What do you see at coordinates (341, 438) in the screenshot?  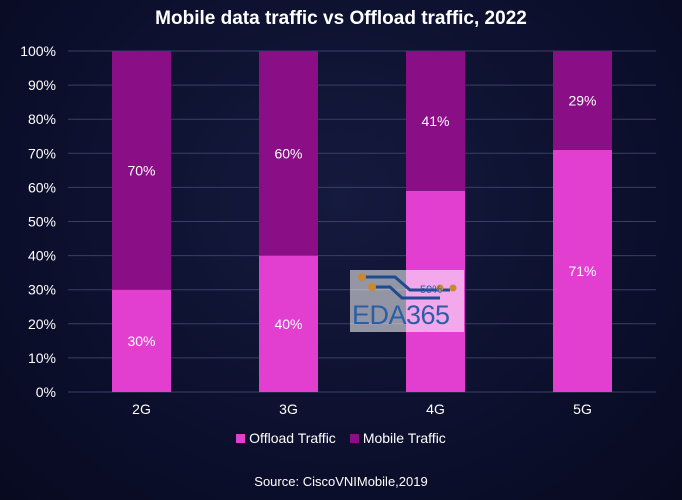 I see `legend: Offload Traffic Mobile Traffic` at bounding box center [341, 438].